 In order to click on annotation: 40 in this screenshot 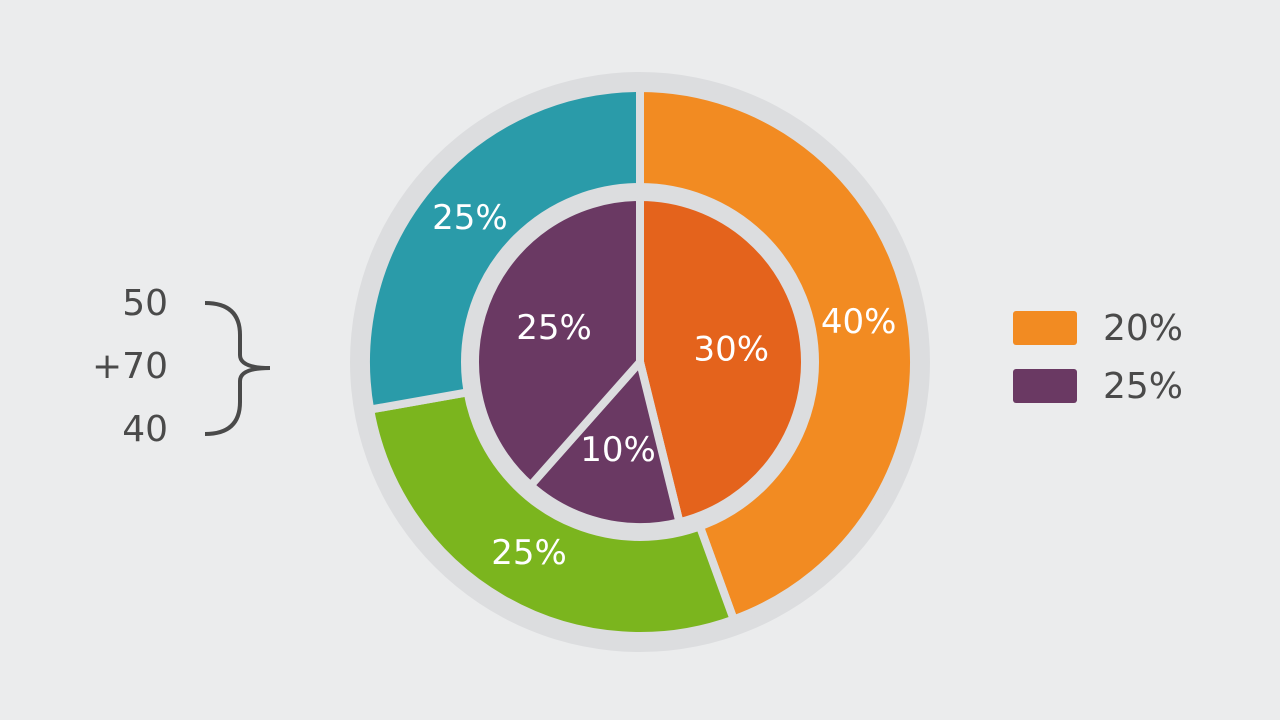, I will do `click(145, 429)`.